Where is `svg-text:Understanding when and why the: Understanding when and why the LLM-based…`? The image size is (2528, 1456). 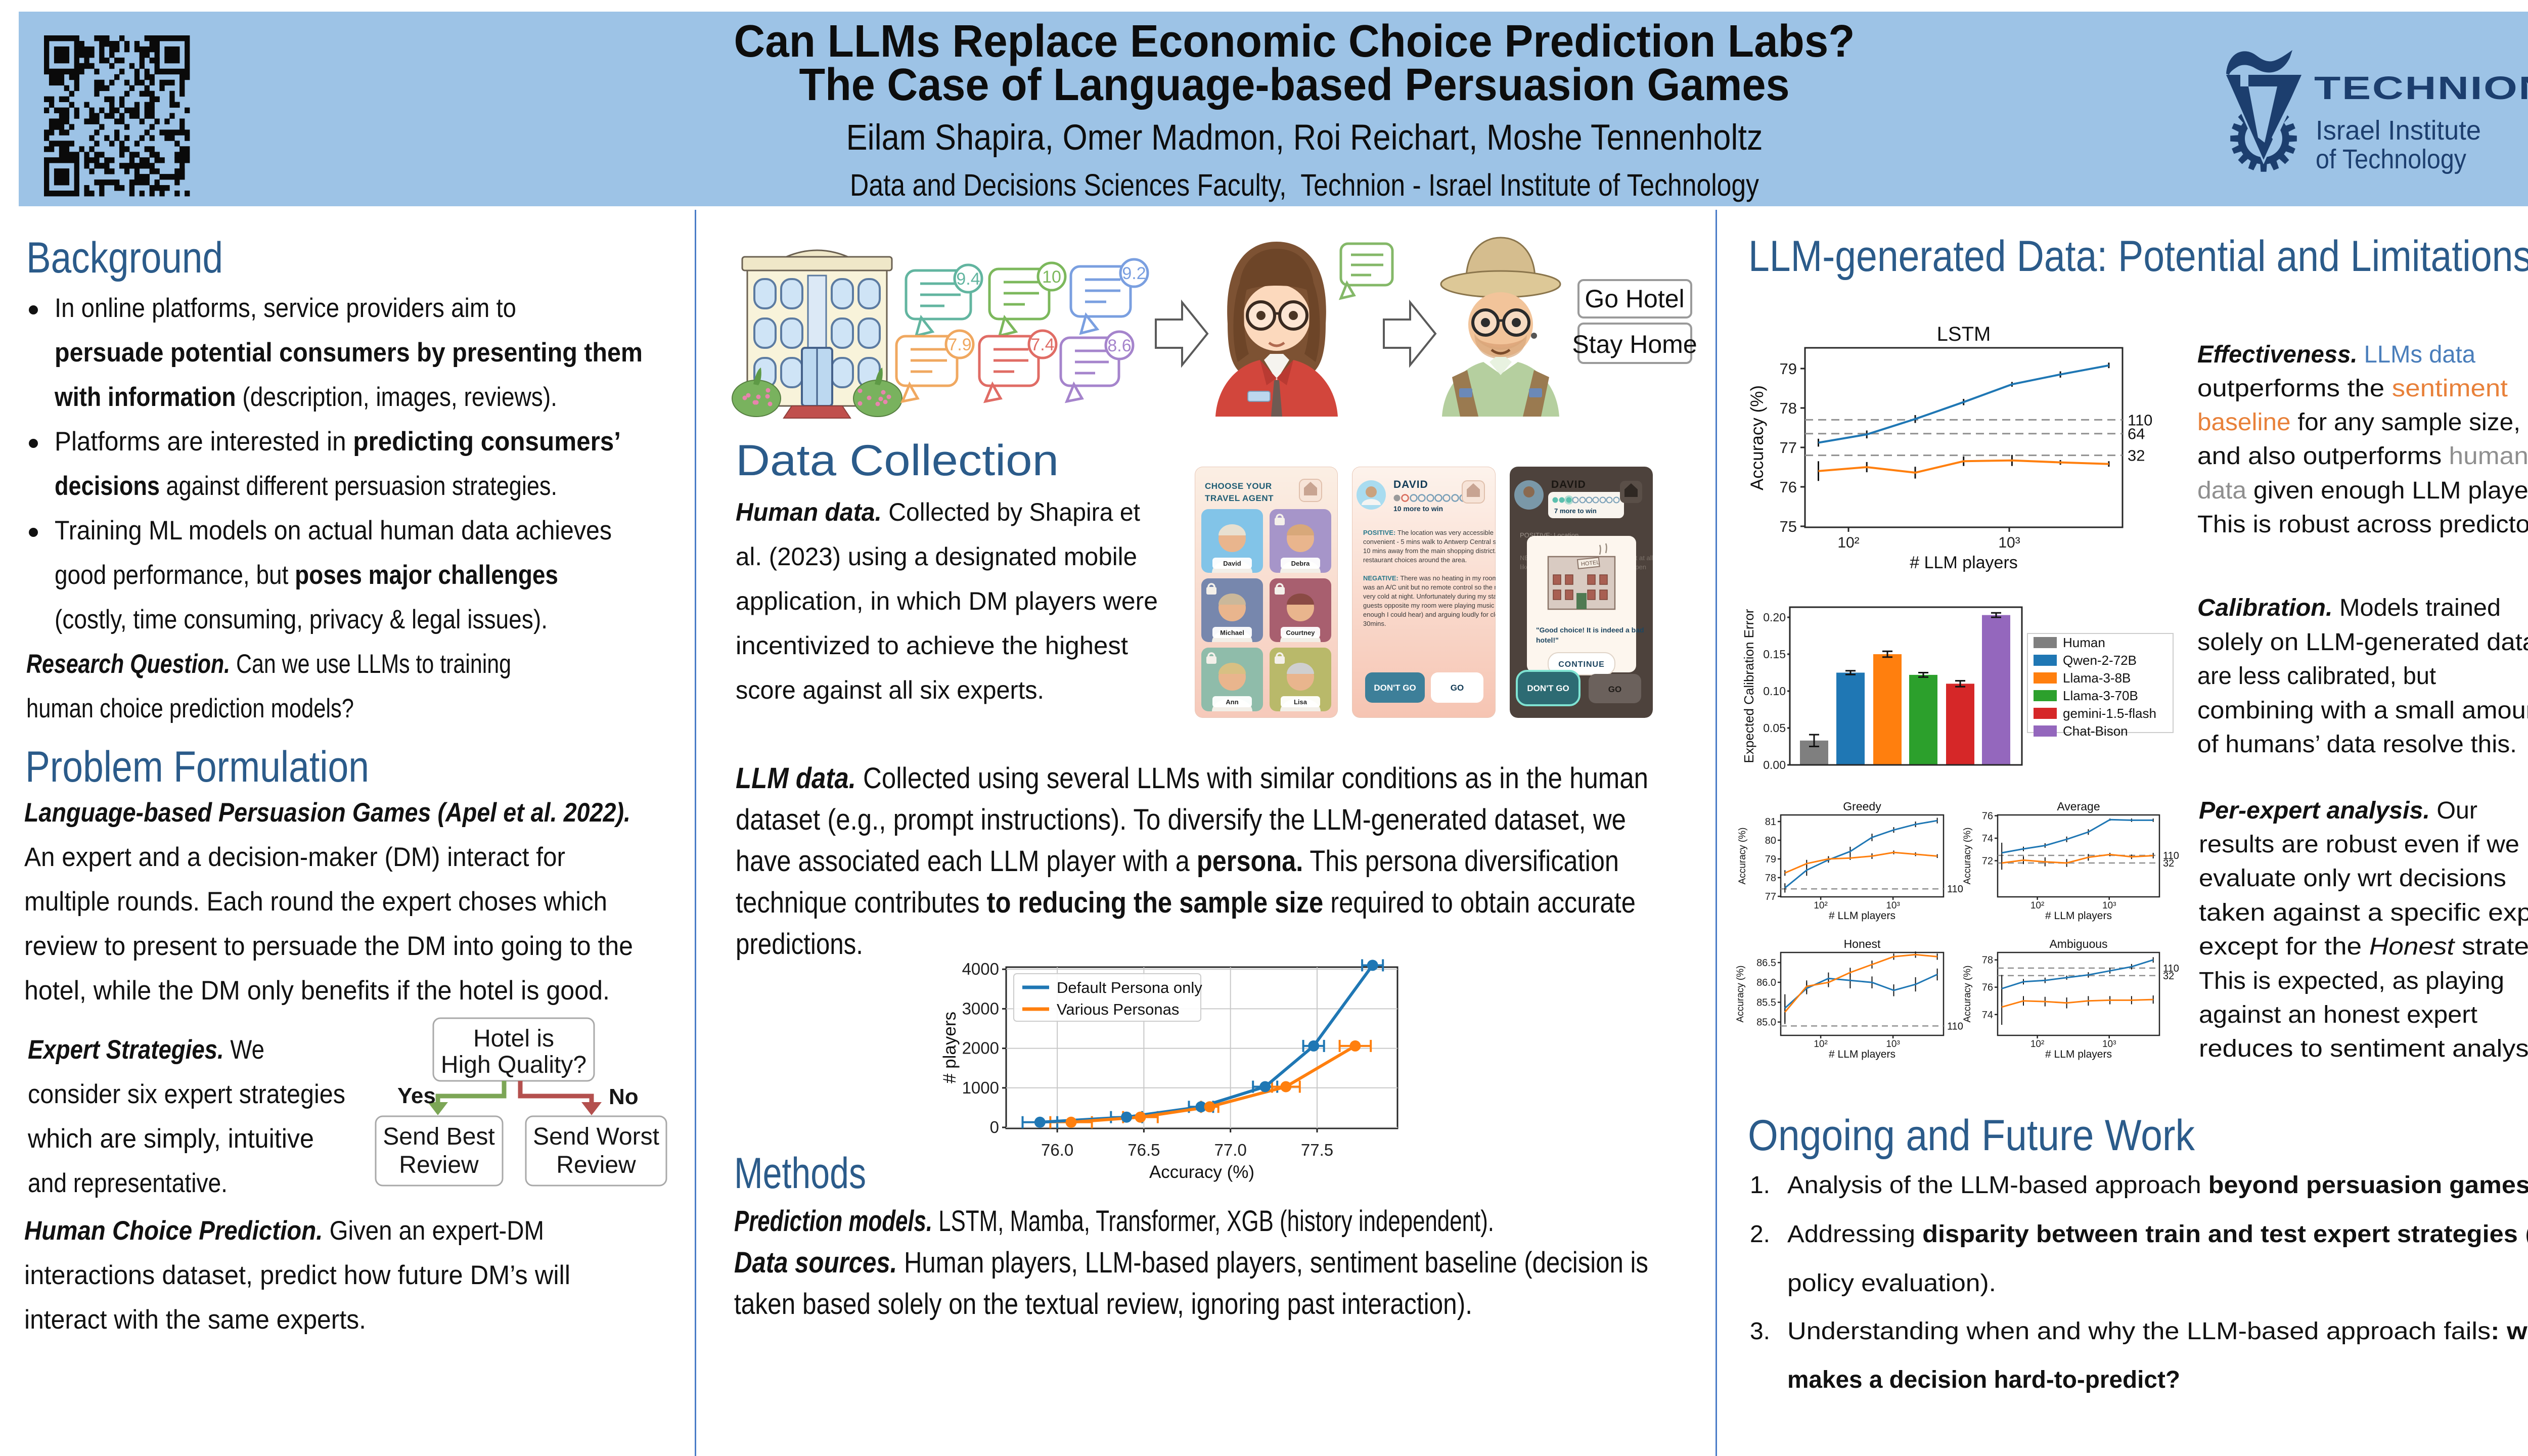
svg-text:Understanding when and why the: Understanding when and why the LLM-based… is located at coordinates (2139, 1331).